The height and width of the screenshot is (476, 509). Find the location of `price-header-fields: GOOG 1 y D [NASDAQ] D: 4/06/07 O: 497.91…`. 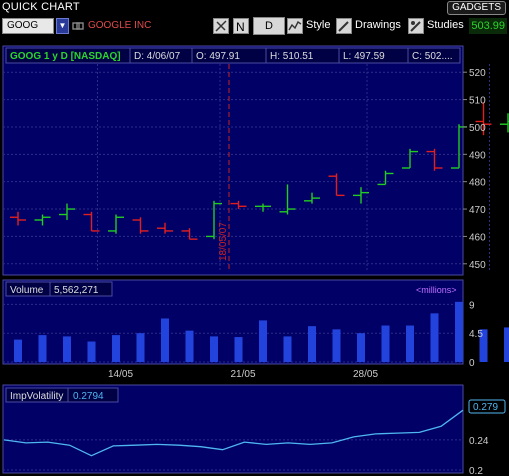

price-header-fields: GOOG 1 y D [NASDAQ] D: 4/06/07 O: 497.91… is located at coordinates (231, 55).